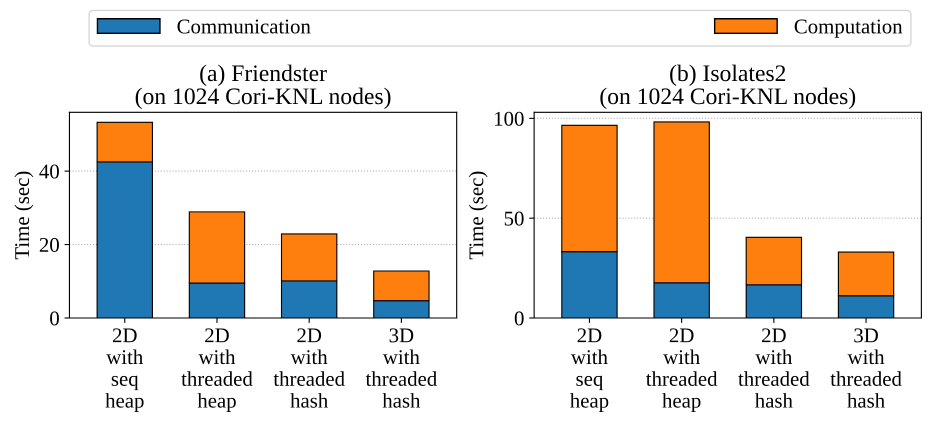  What do you see at coordinates (244, 27) in the screenshot?
I see `legend-label: Communication` at bounding box center [244, 27].